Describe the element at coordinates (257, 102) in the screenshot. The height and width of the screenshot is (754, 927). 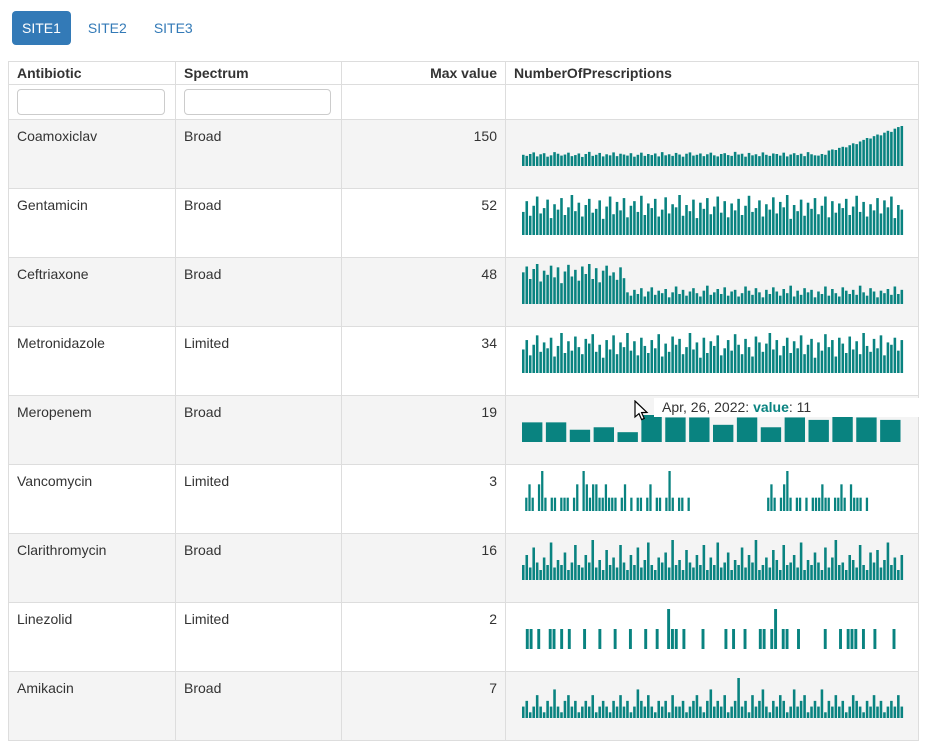
I see `spectrum-filter-input` at that location.